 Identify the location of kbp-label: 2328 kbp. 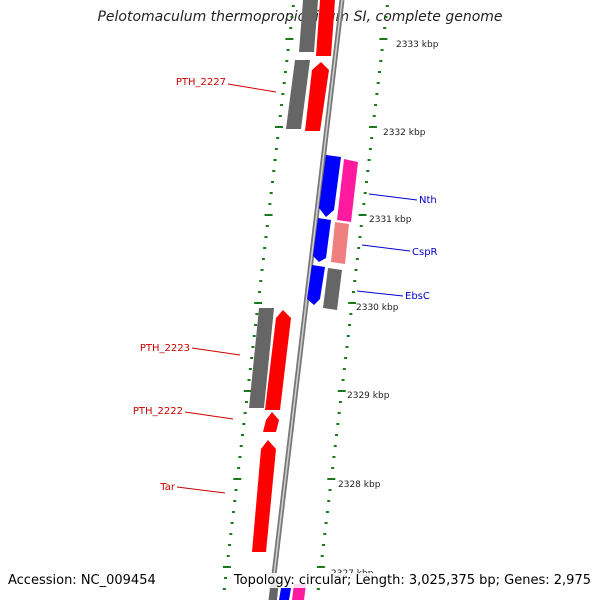
(359, 485).